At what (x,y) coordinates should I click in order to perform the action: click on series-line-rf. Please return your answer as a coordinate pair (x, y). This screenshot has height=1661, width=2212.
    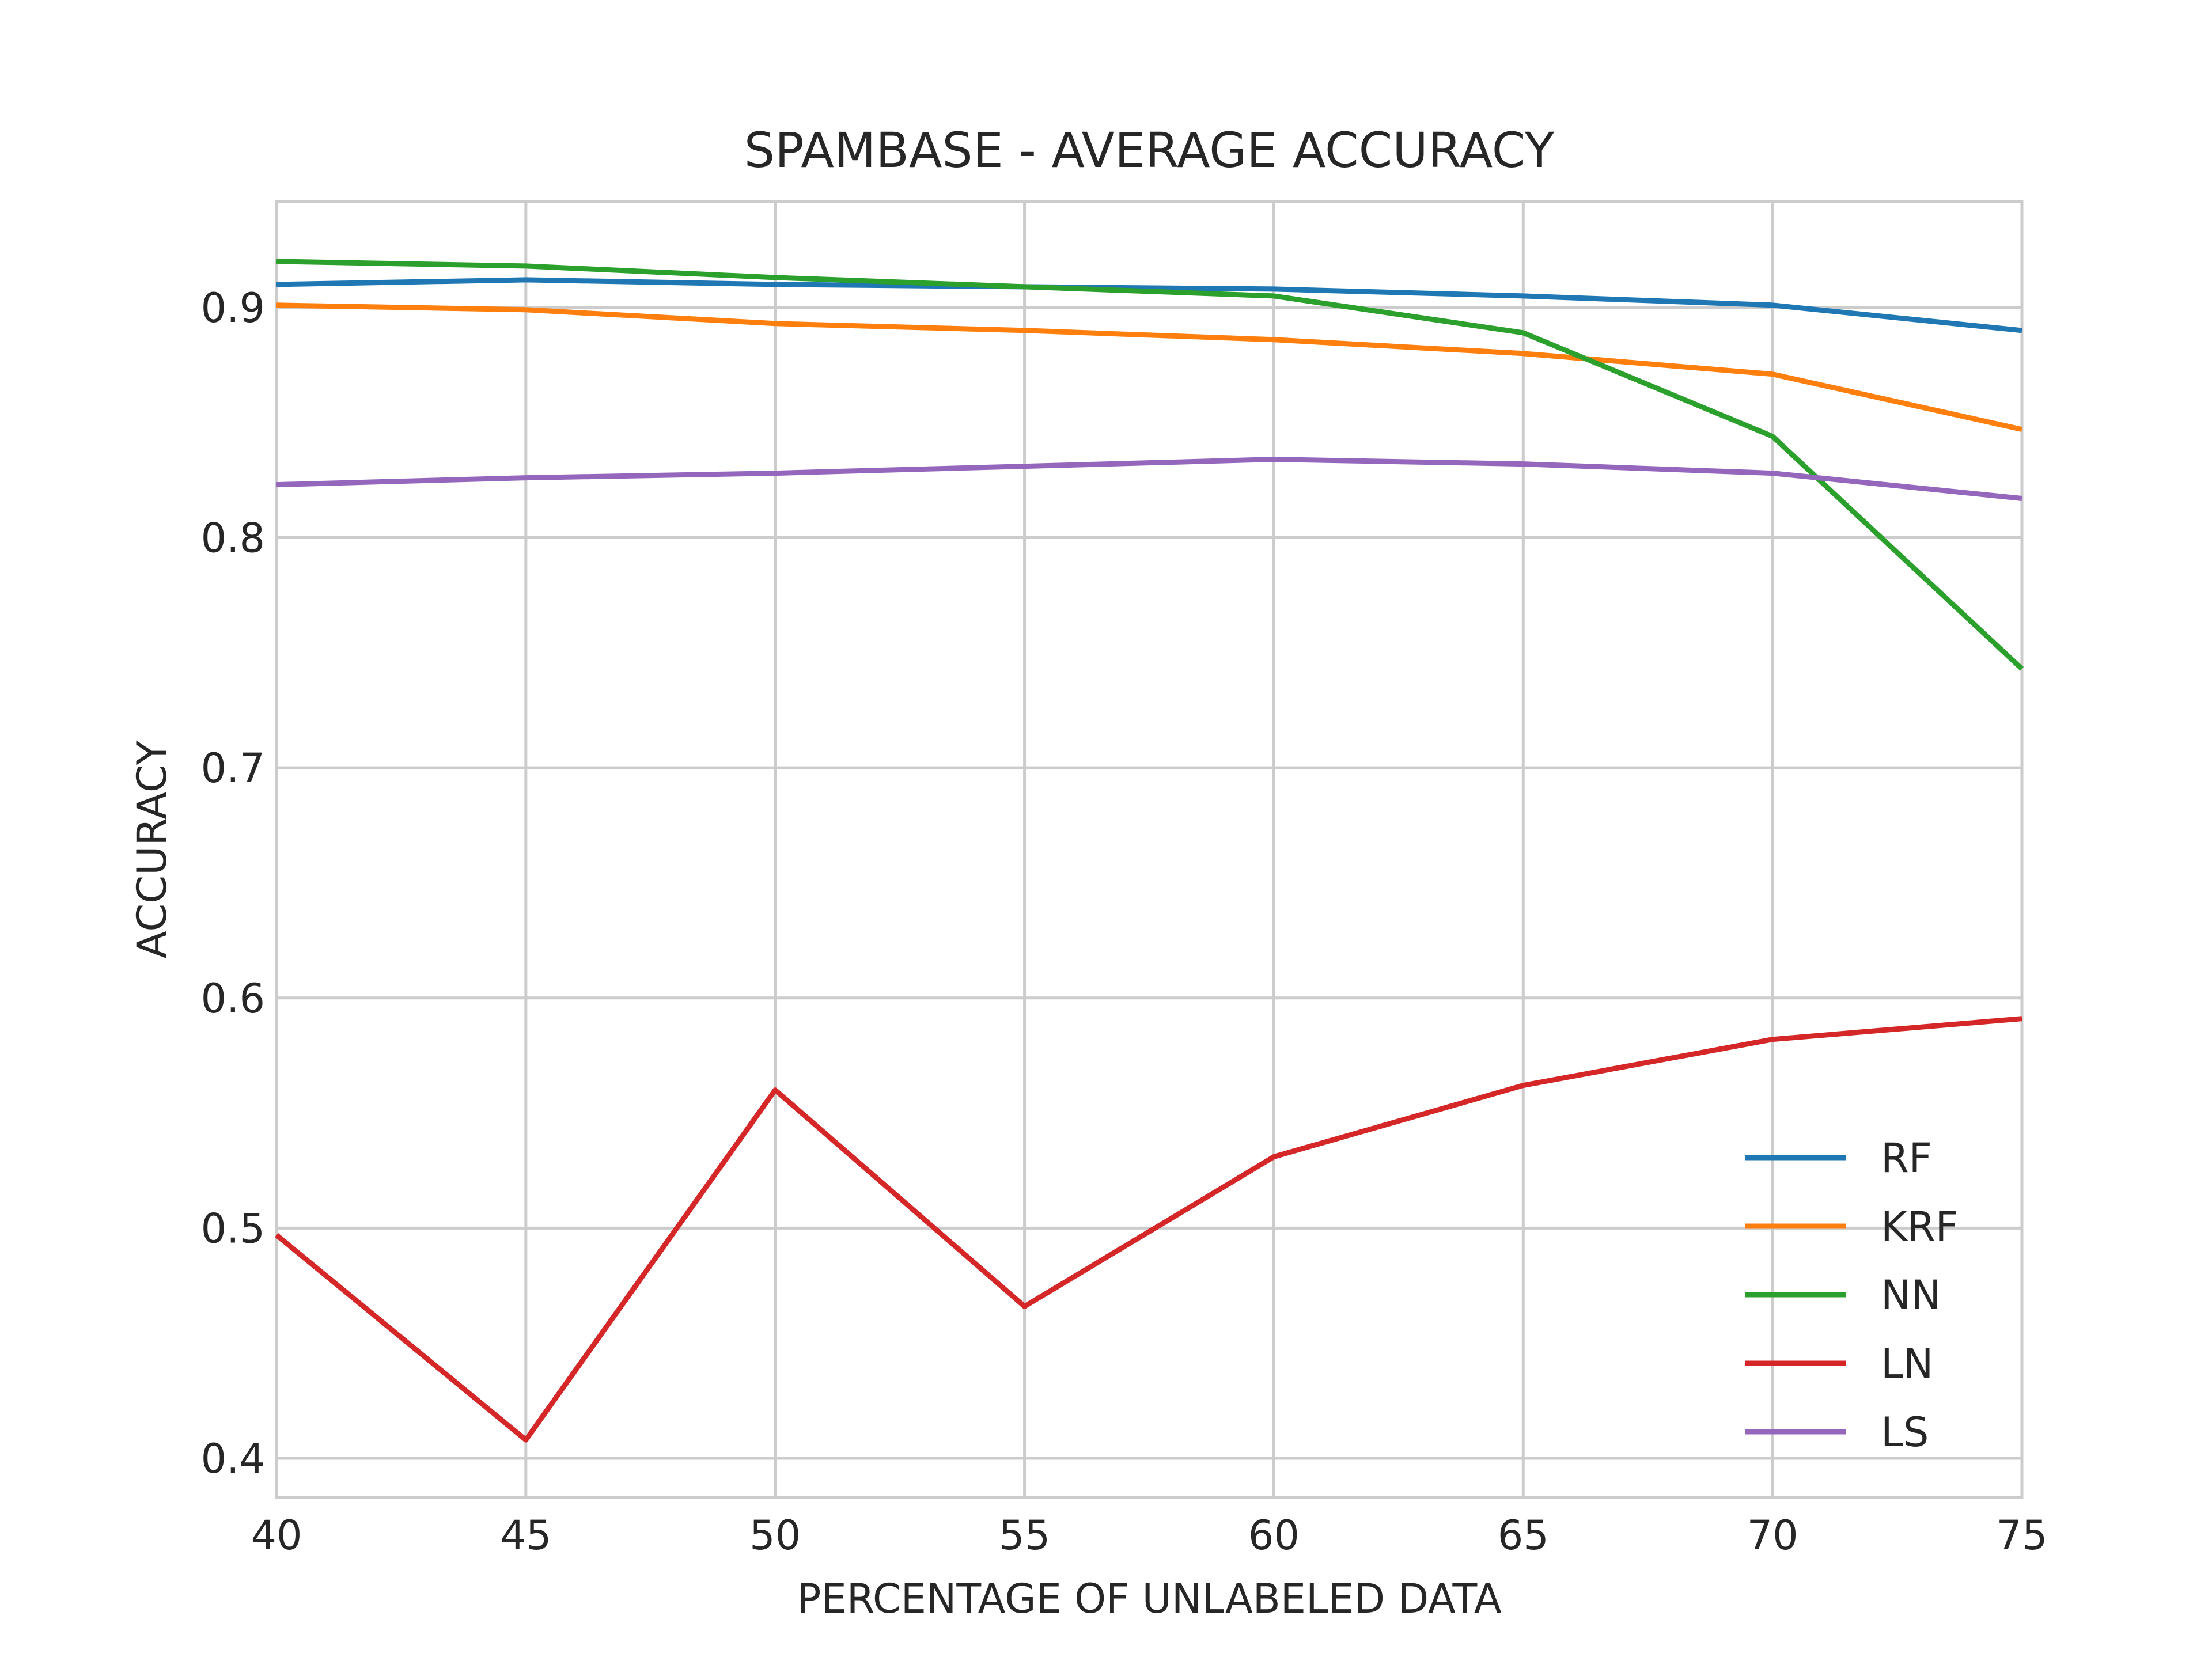
    Looking at the image, I should click on (1149, 305).